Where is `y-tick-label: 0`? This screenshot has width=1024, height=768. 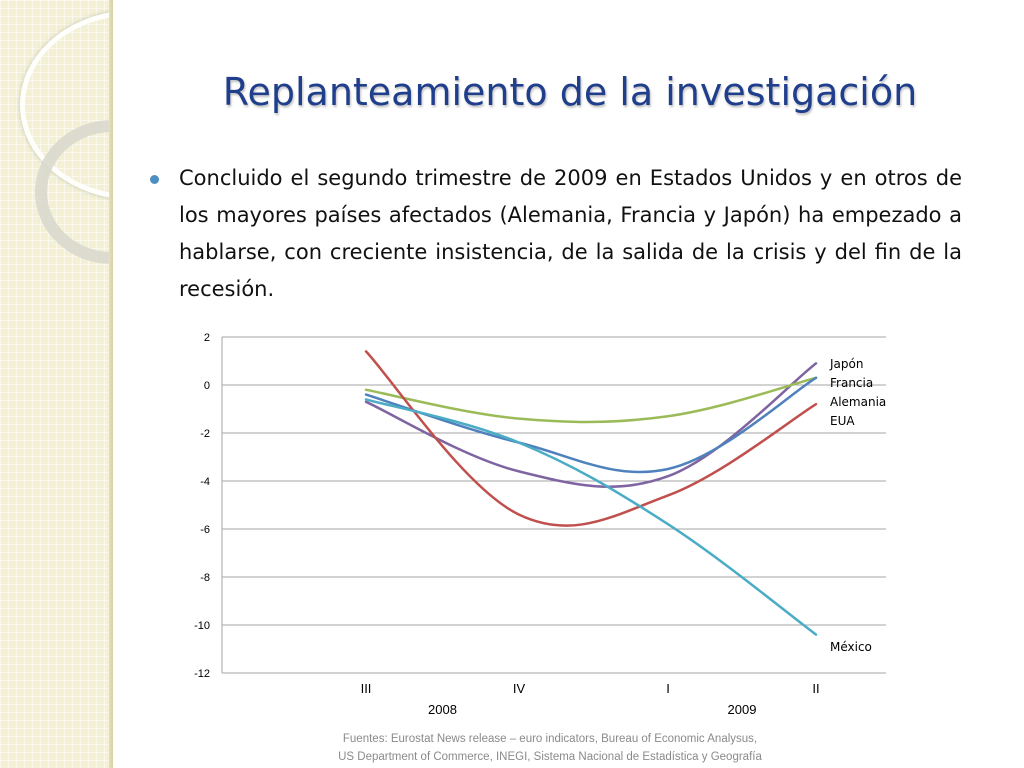 y-tick-label: 0 is located at coordinates (207, 386).